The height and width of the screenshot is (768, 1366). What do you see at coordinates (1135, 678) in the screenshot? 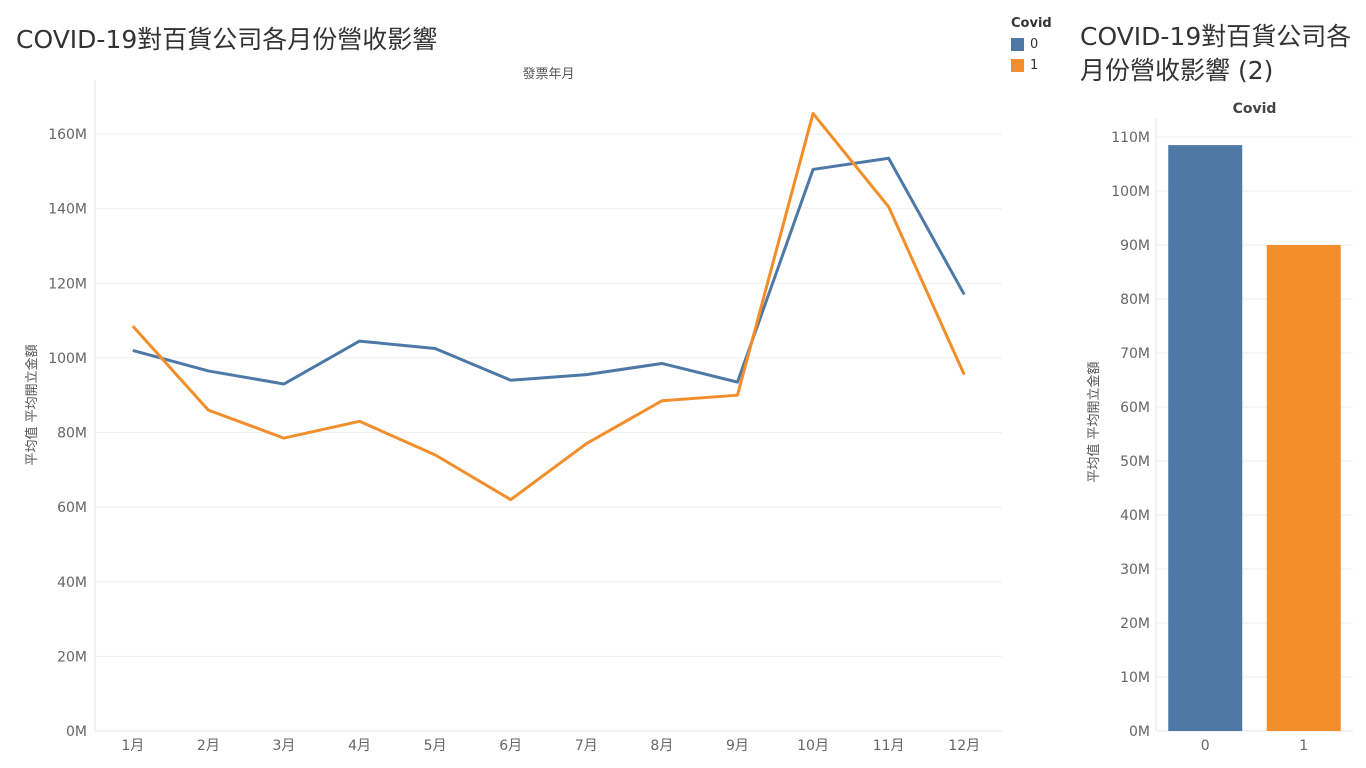
I see `y-tick-label: 10M` at bounding box center [1135, 678].